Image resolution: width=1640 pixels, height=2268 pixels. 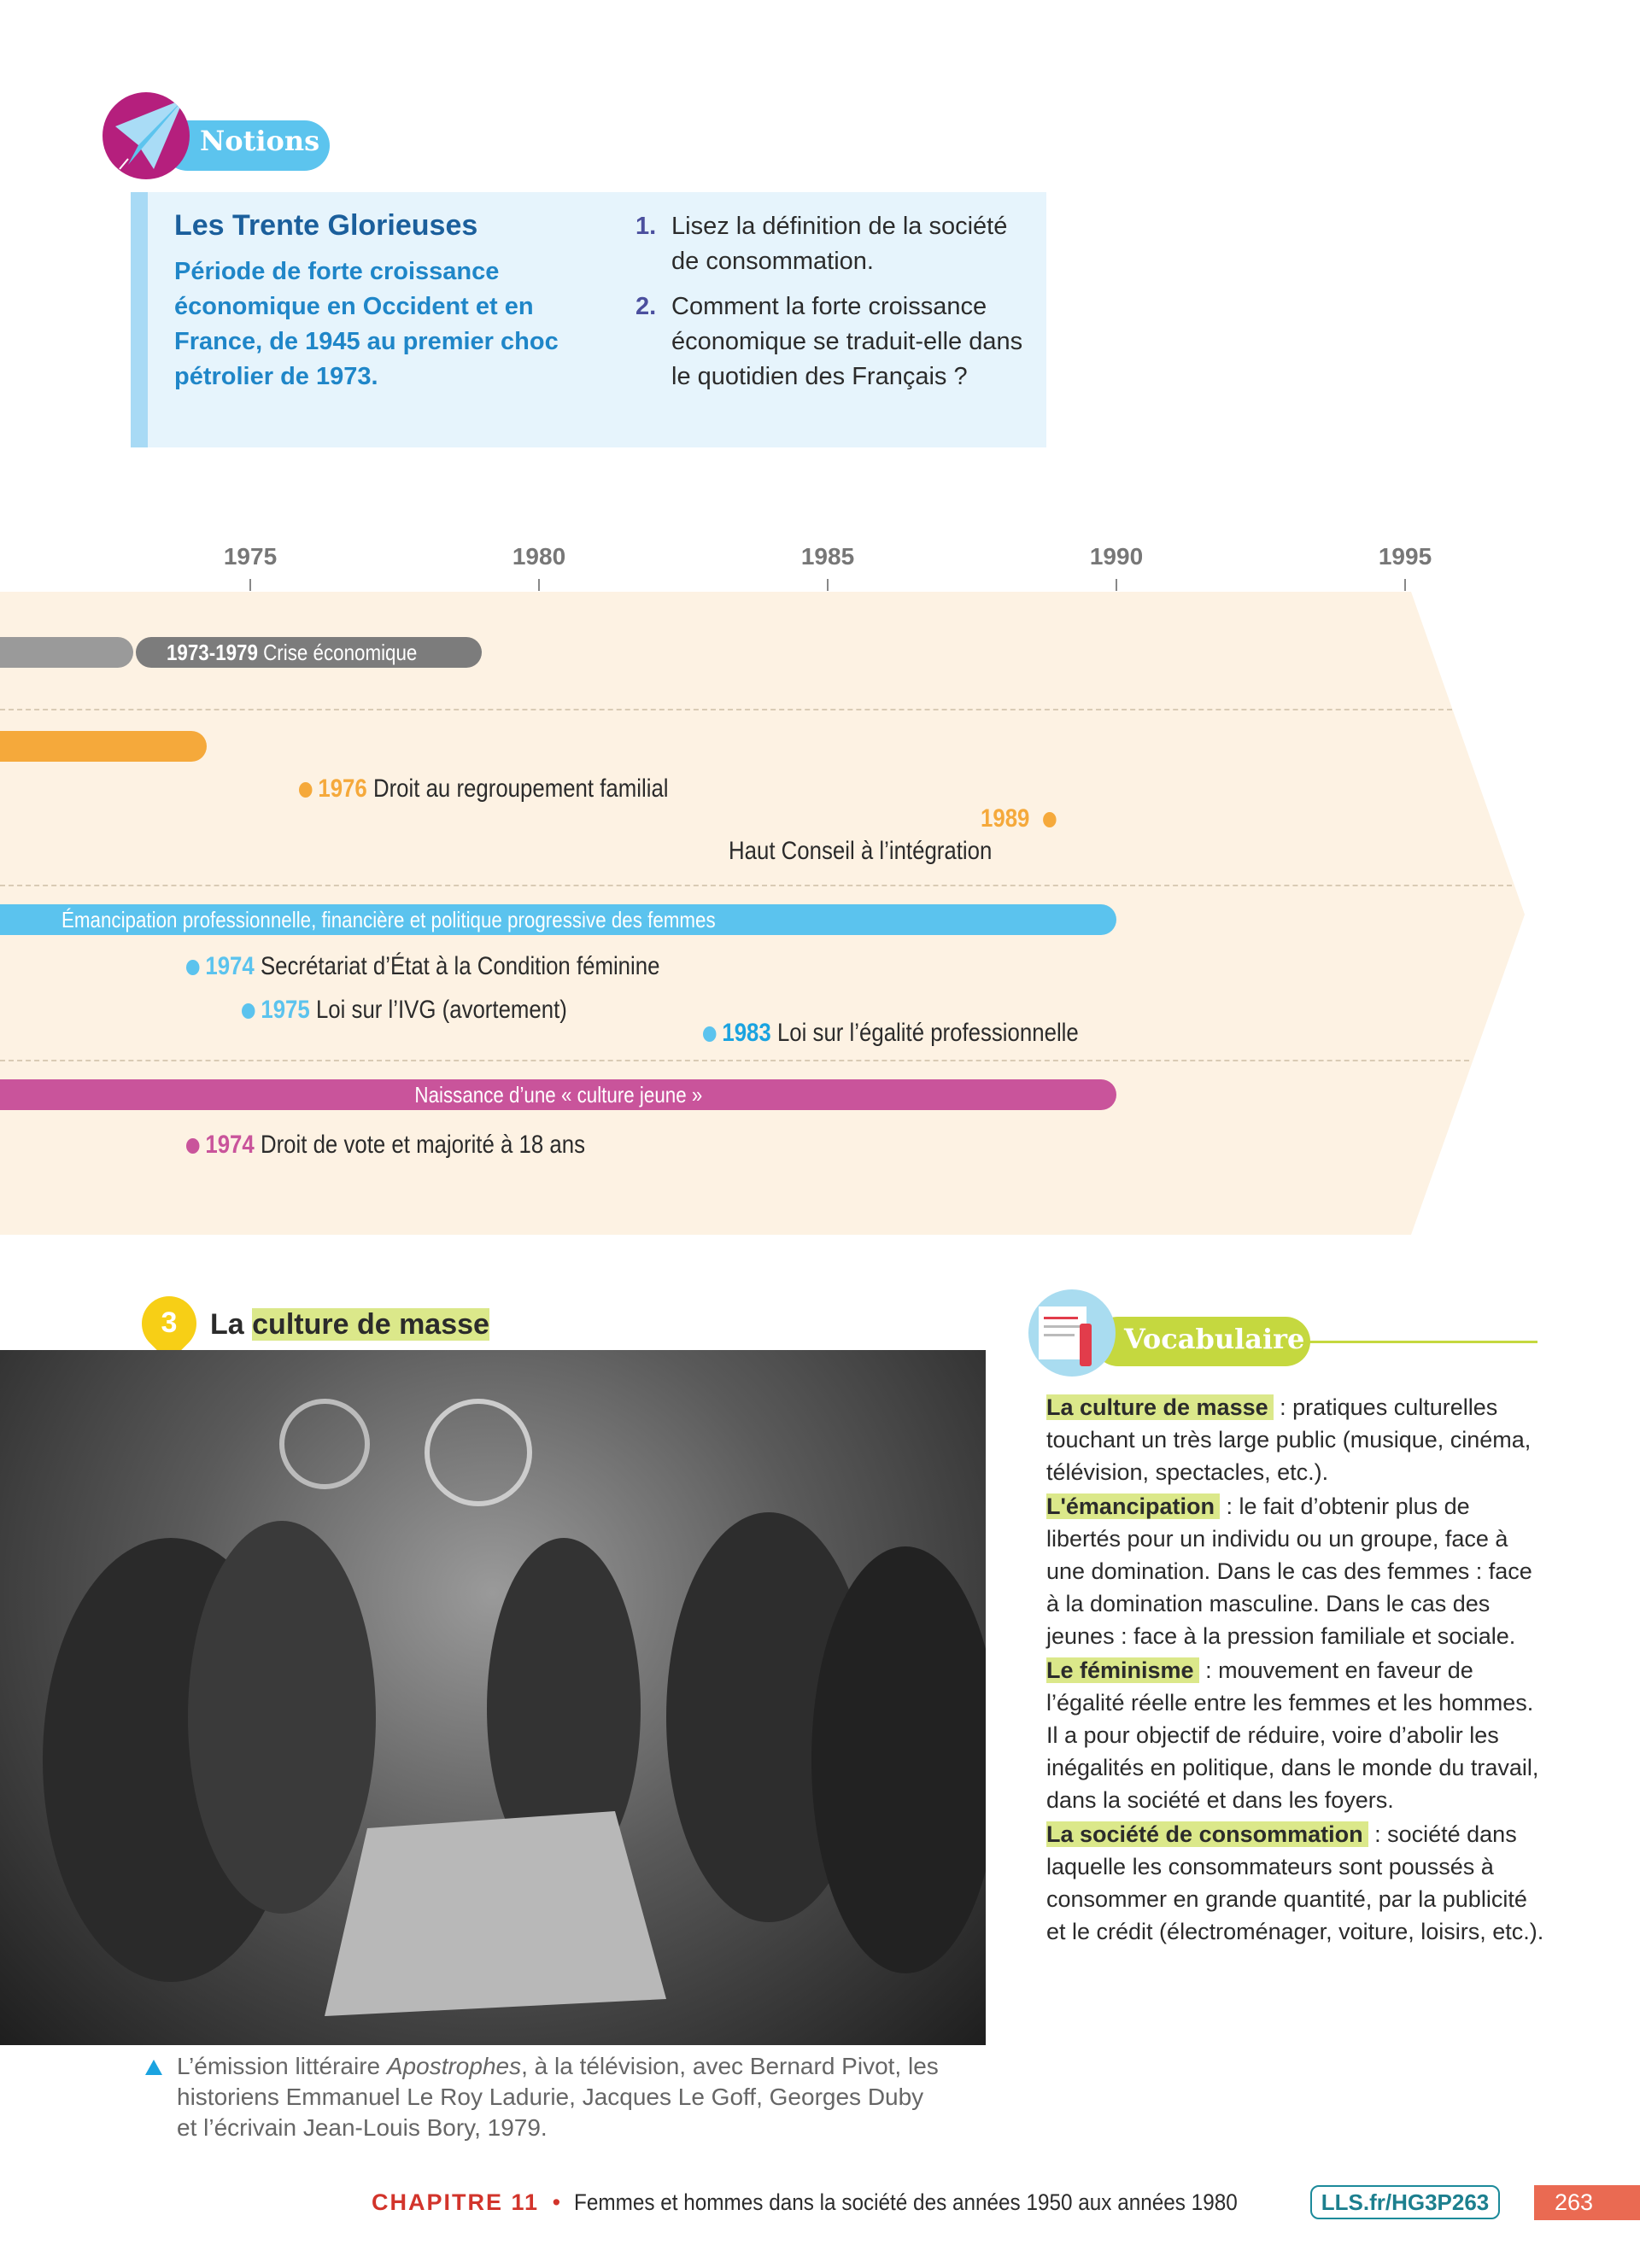 What do you see at coordinates (456, 2202) in the screenshot?
I see `chapter-label: CHAPITRE 11` at bounding box center [456, 2202].